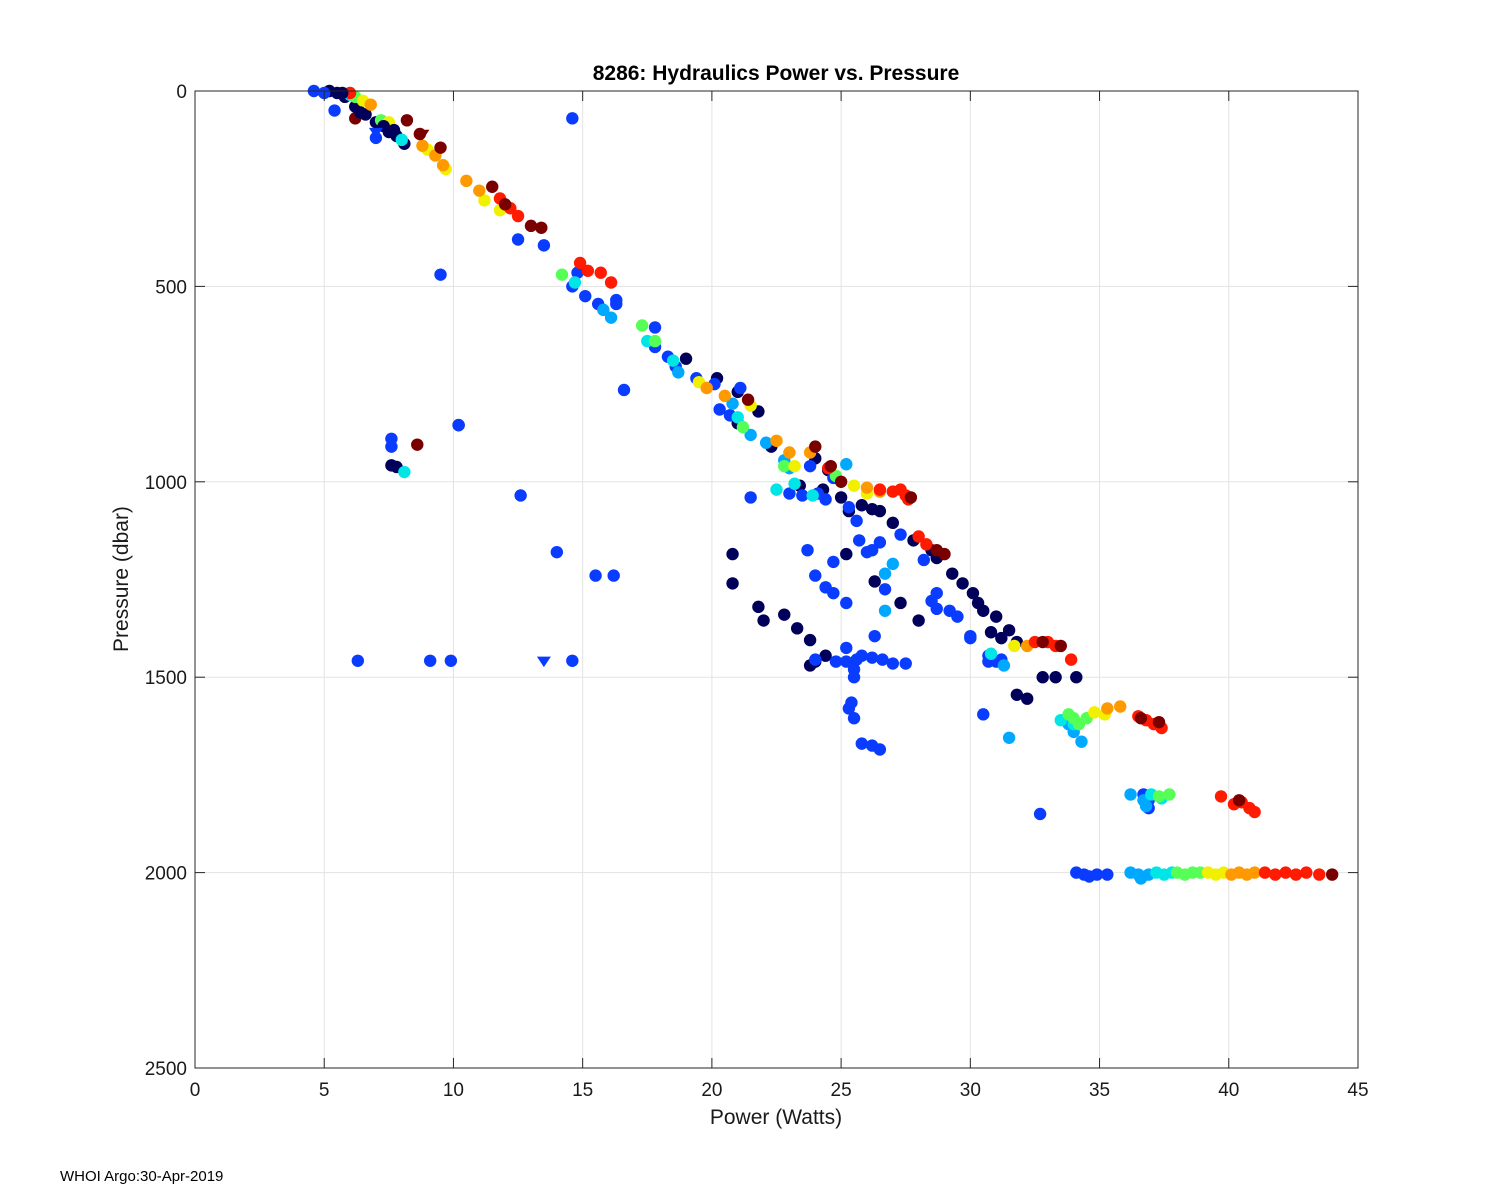 The width and height of the screenshot is (1500, 1200). I want to click on y-tick-label: 1000, so click(166, 483).